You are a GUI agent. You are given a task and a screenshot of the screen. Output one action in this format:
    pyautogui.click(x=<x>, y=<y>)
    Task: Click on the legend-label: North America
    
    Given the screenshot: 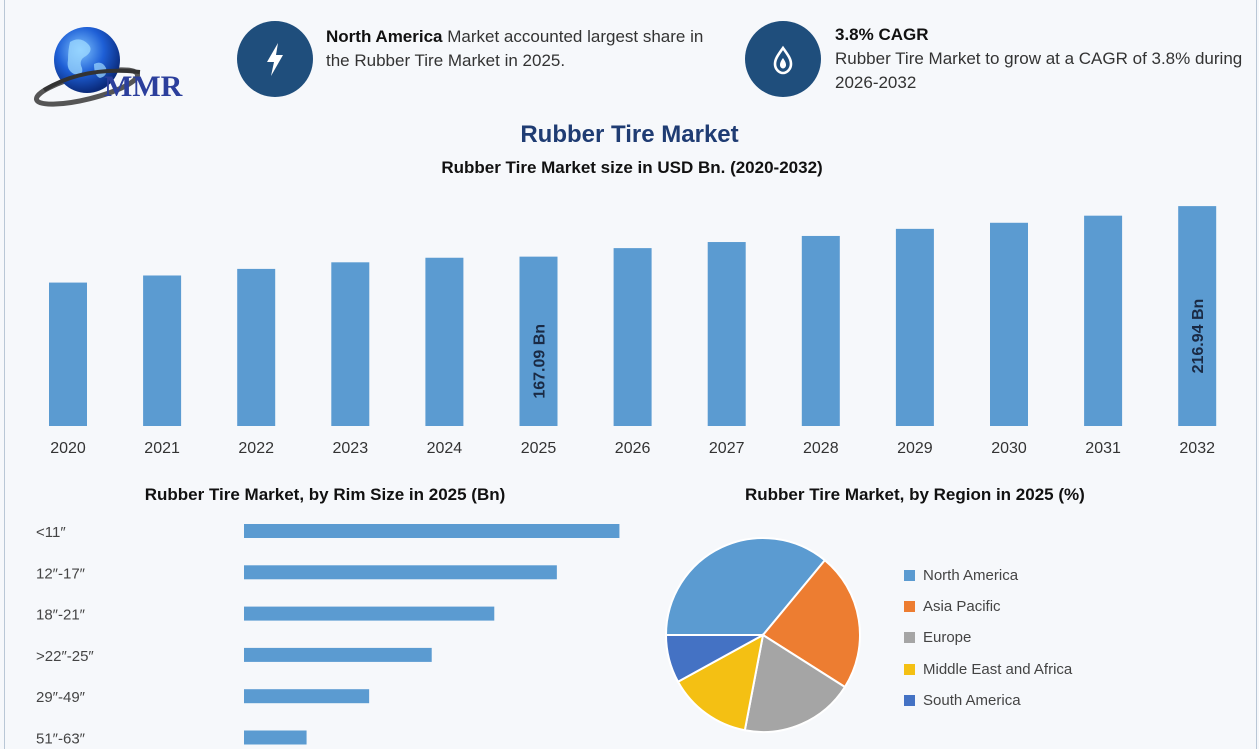 What is the action you would take?
    pyautogui.click(x=971, y=576)
    